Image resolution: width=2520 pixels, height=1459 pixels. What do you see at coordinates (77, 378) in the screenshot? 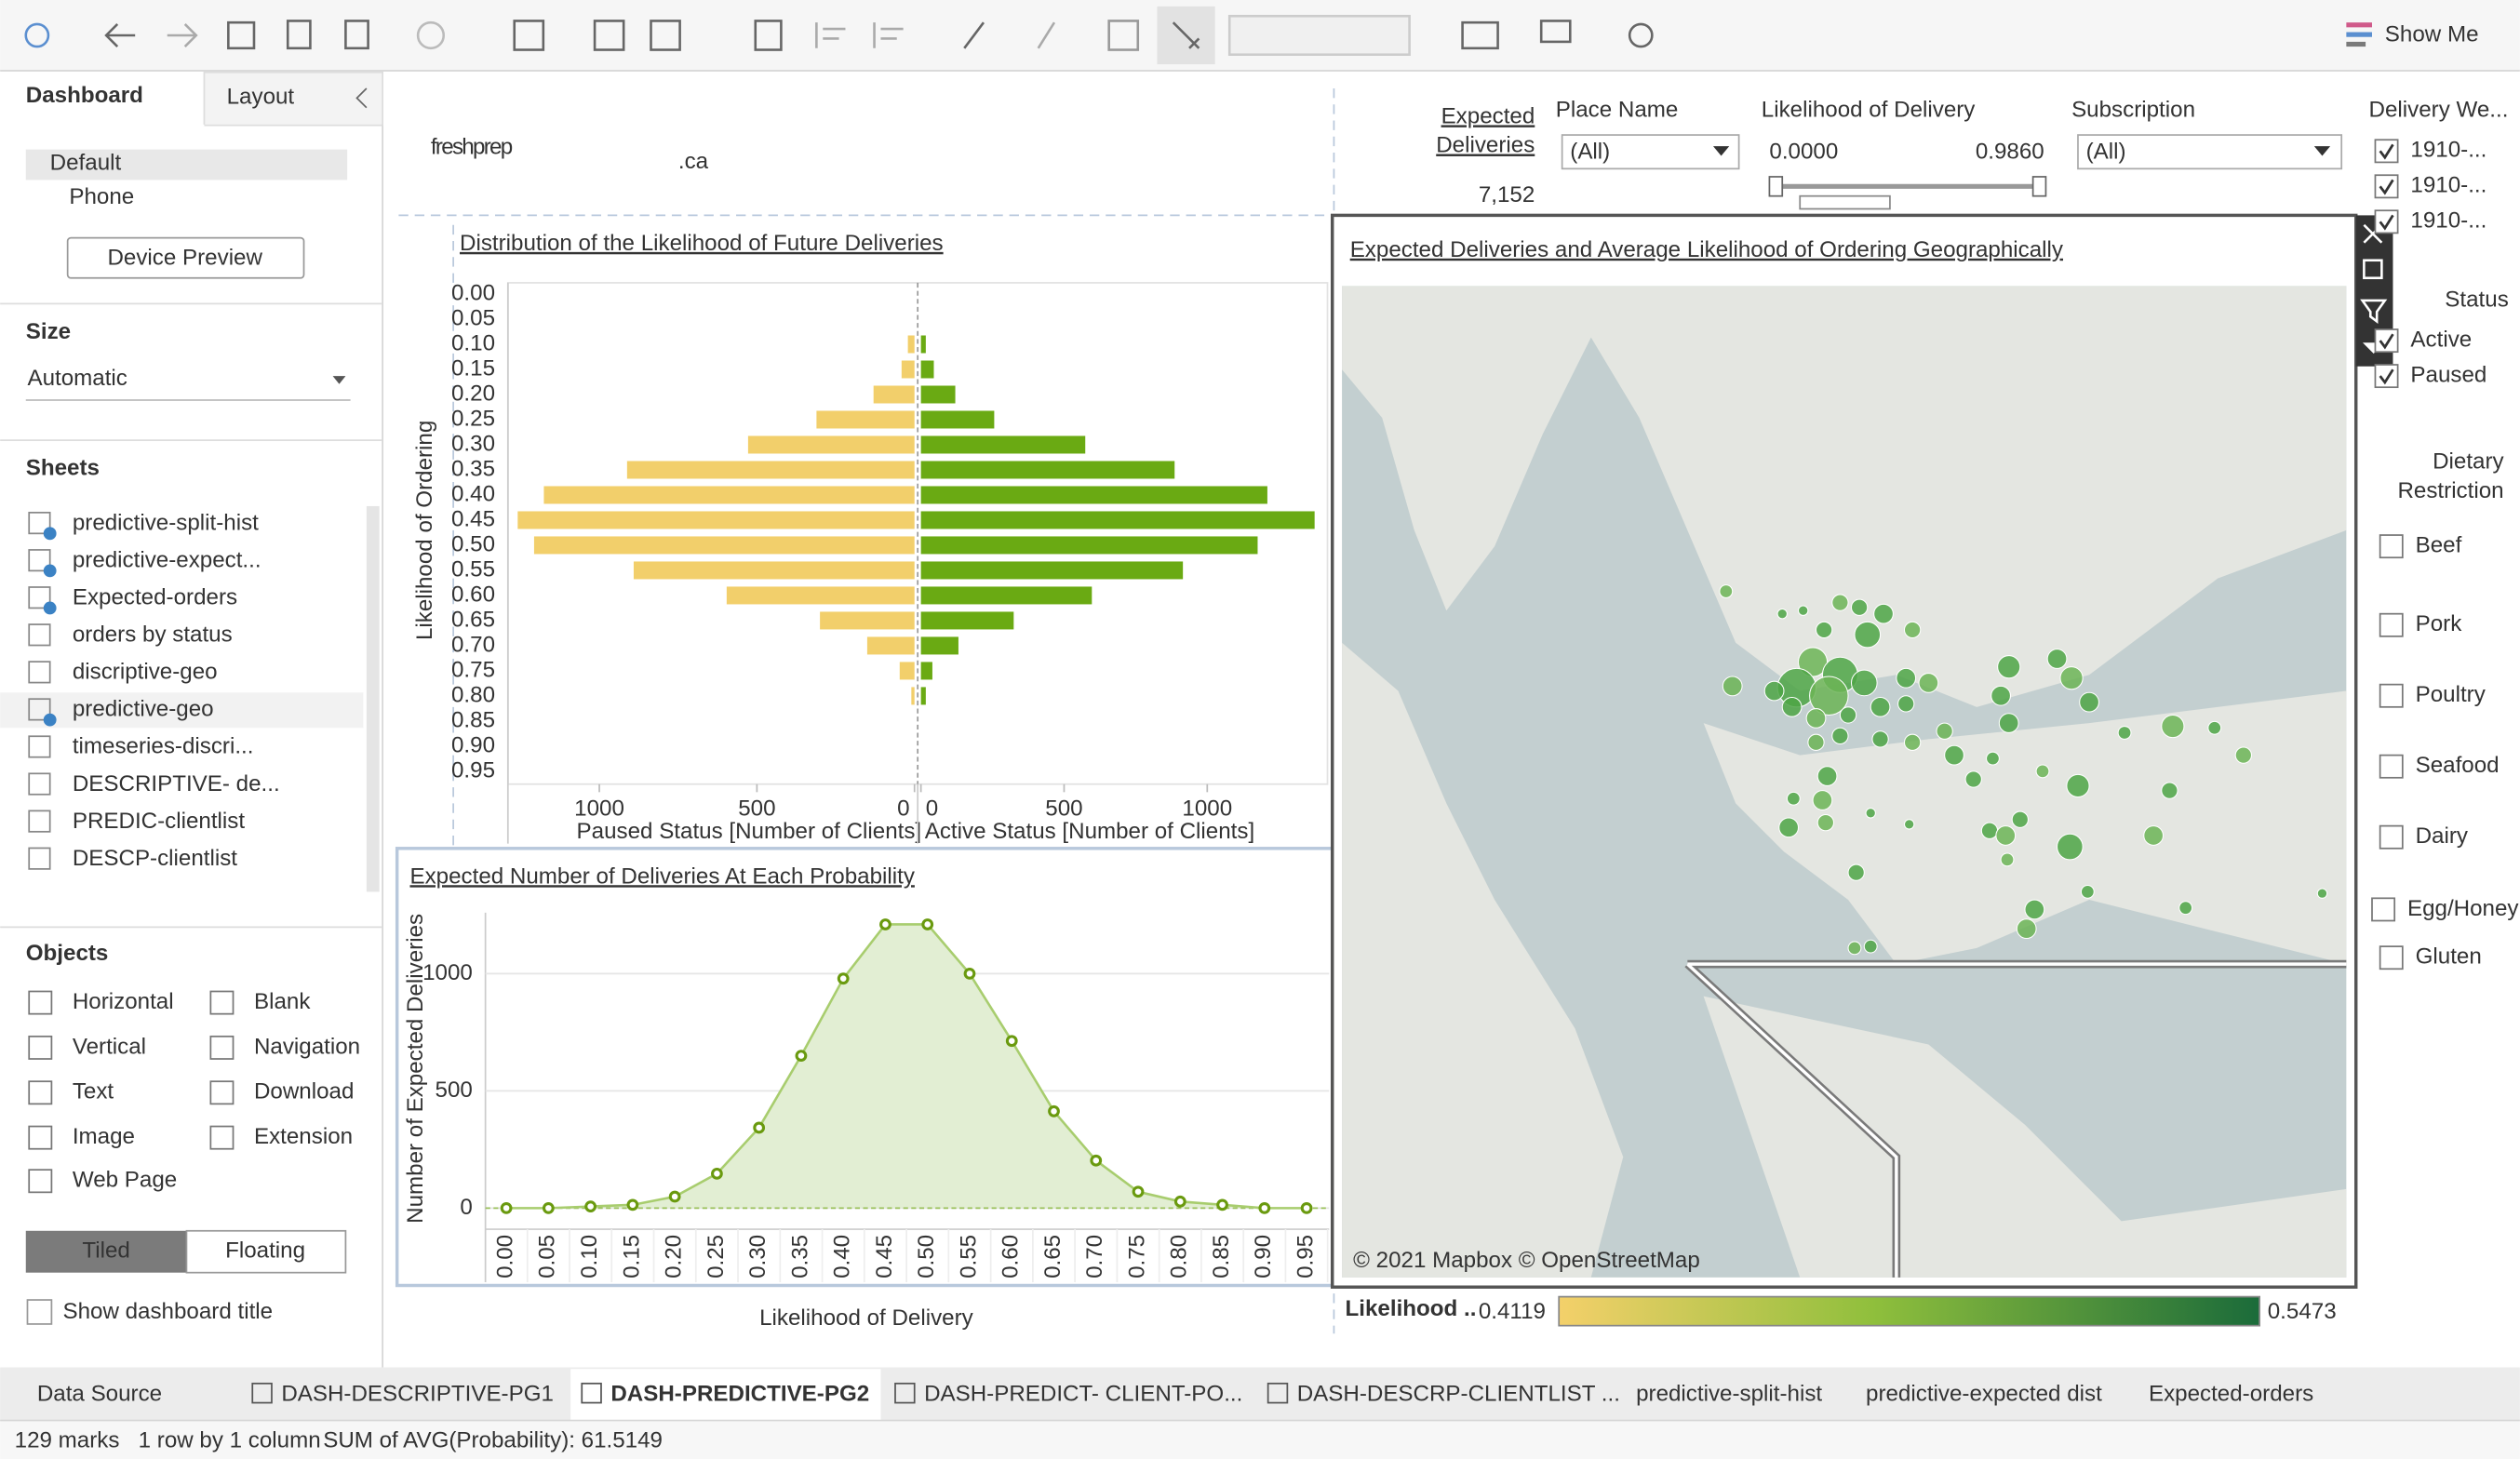
I see `size-dropdown: Automatic` at bounding box center [77, 378].